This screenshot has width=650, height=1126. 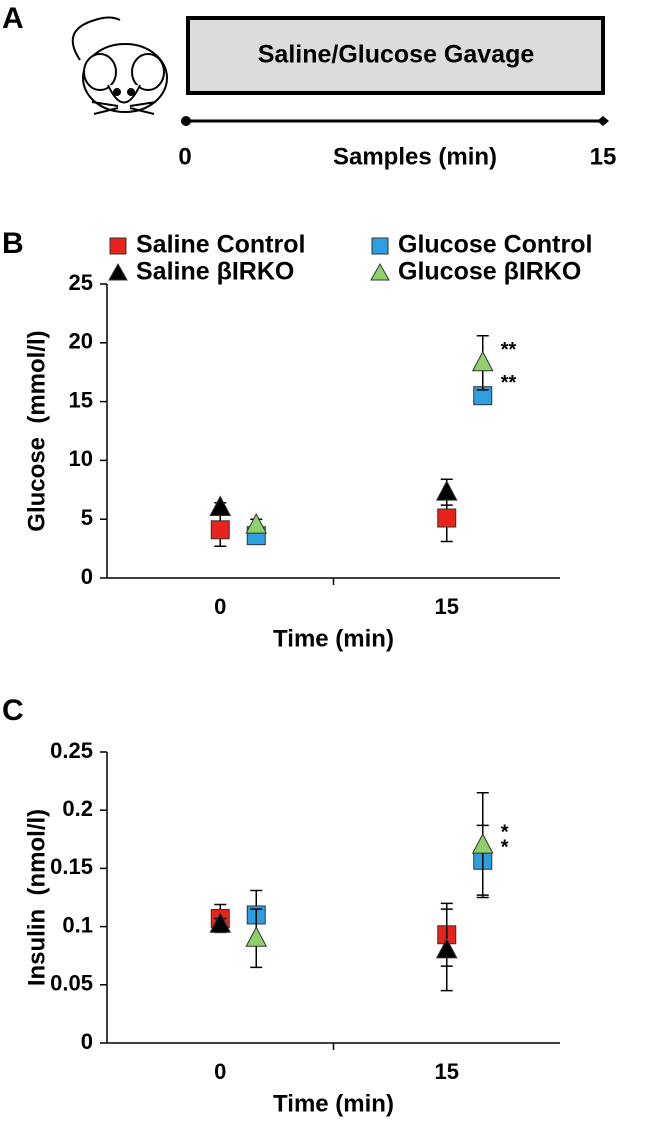 I want to click on legend-label: Glucose βIRKO, so click(x=489, y=272).